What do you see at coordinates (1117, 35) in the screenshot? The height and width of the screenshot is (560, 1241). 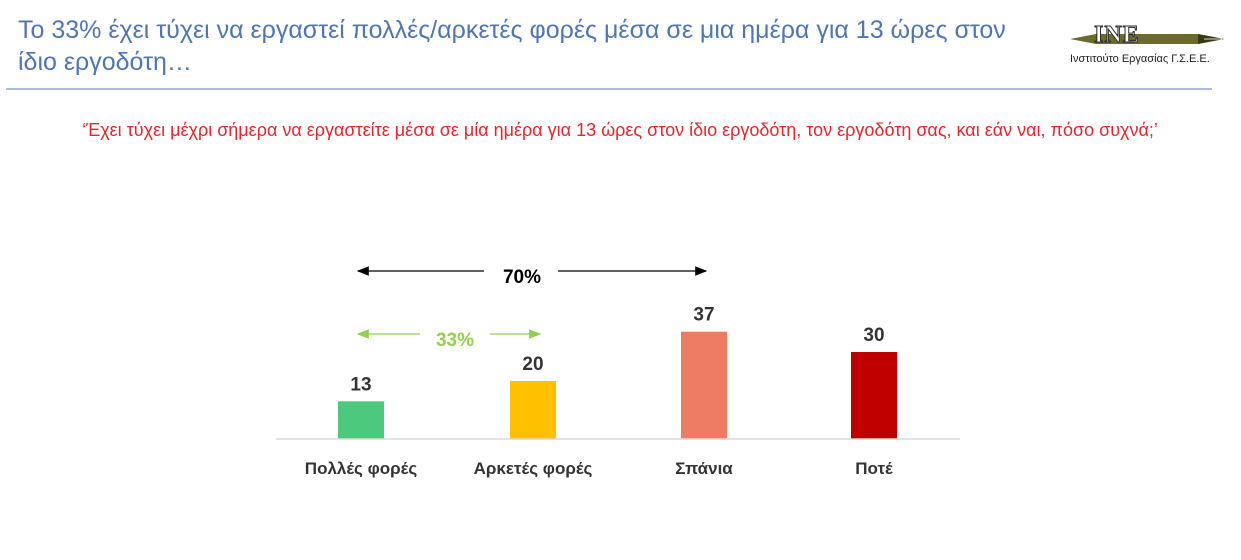 I see `logo-wordmark: INE` at bounding box center [1117, 35].